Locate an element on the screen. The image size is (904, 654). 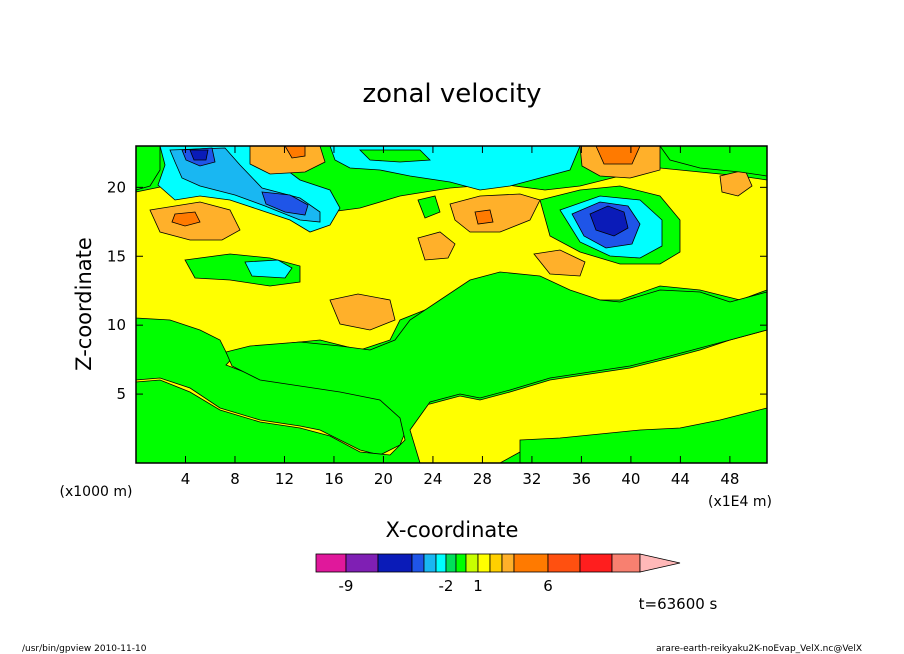
dblue-vortex is located at coordinates (609, 221).